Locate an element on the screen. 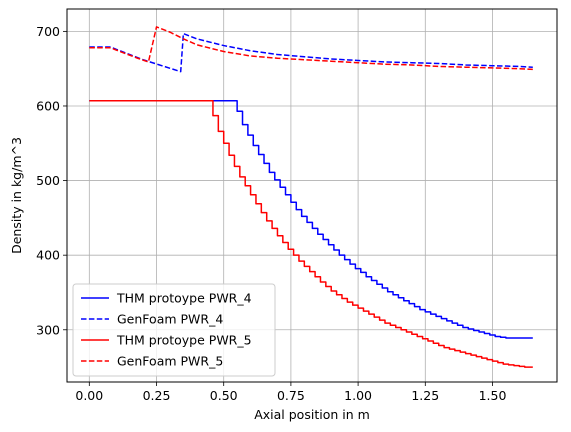 This screenshot has height=432, width=571. x-tick-label: 1.50 is located at coordinates (493, 395).